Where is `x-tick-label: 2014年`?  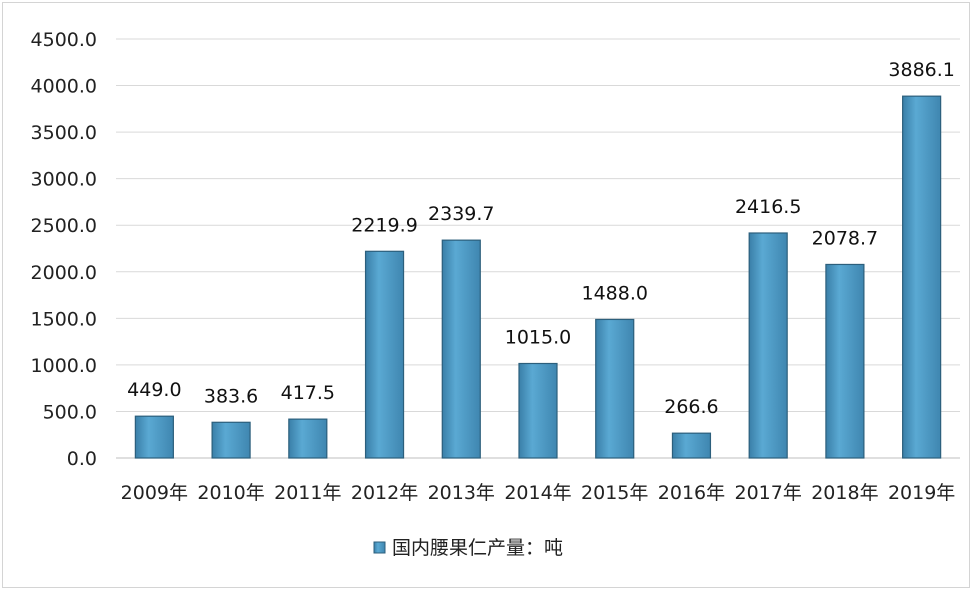 x-tick-label: 2014年 is located at coordinates (537, 493).